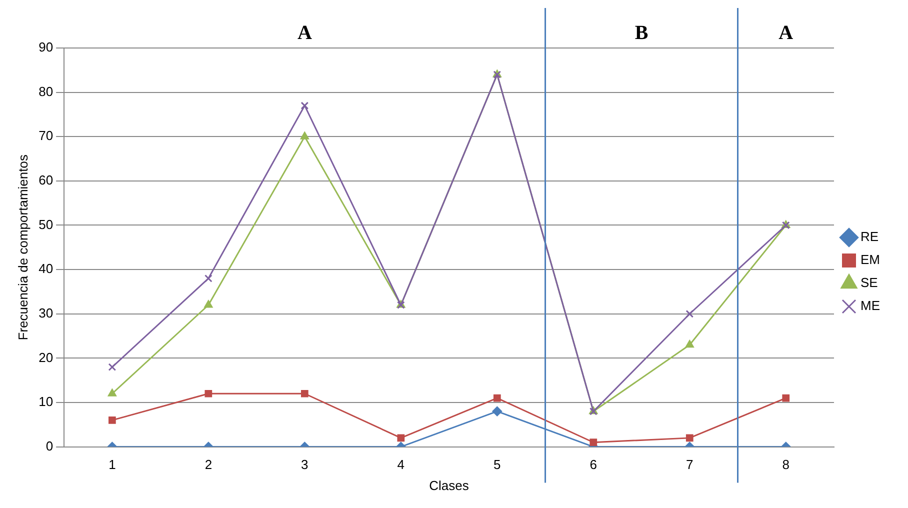  Describe the element at coordinates (46, 312) in the screenshot. I see `y-tick-label: 30` at that location.